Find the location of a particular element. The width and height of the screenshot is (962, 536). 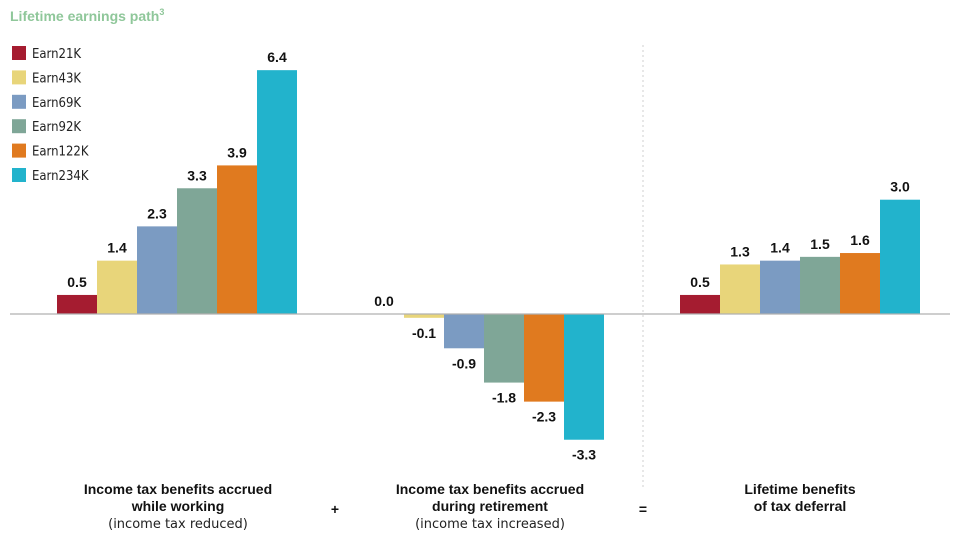

bar-group1-earn43k is located at coordinates (117, 287).